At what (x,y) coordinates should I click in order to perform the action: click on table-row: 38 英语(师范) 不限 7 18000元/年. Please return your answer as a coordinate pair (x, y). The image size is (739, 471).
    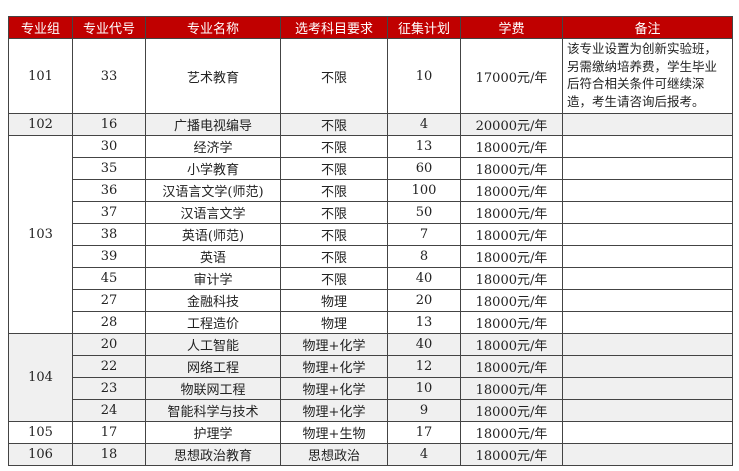
    Looking at the image, I should click on (371, 234).